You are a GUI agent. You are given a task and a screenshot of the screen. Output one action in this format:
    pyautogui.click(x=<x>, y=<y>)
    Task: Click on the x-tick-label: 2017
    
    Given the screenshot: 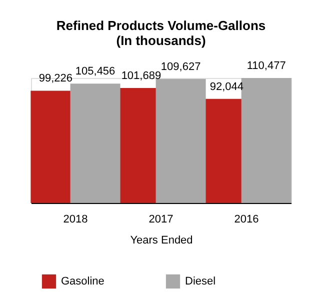 What is the action you would take?
    pyautogui.click(x=161, y=220)
    